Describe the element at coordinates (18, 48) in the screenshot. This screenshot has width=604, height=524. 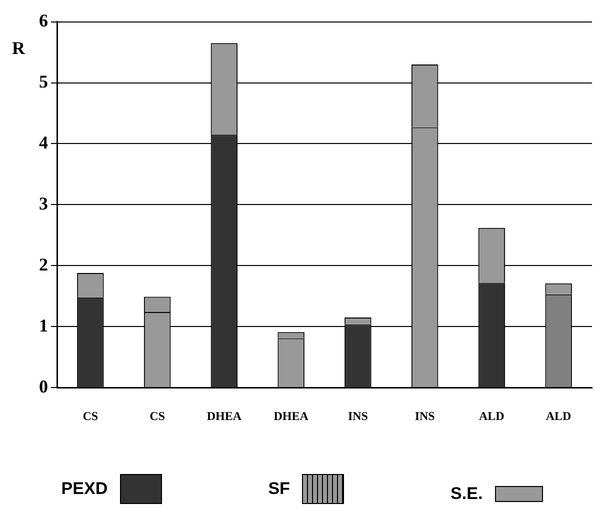
I see `y-axis-title: R` at that location.